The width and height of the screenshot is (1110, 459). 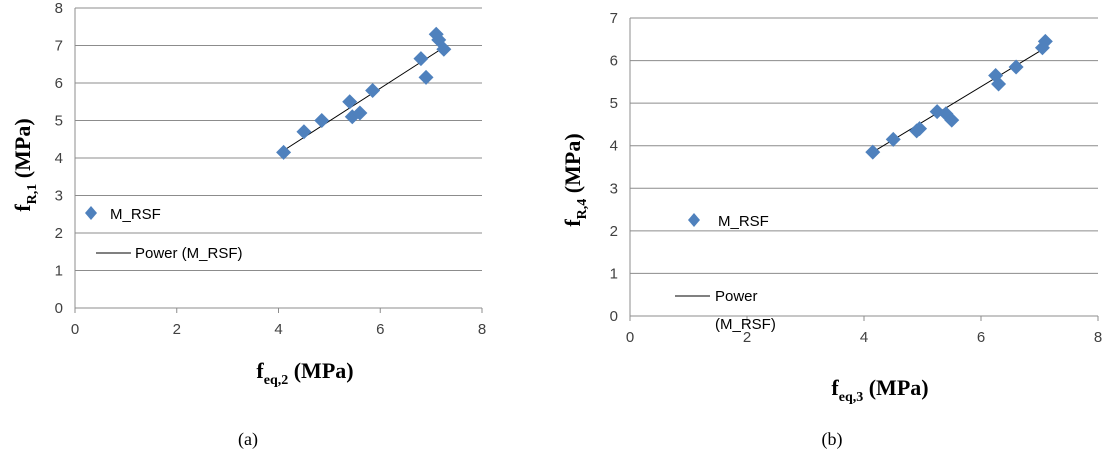 I want to click on y-axis-title-a: fR,1 (MPa), so click(x=25, y=164).